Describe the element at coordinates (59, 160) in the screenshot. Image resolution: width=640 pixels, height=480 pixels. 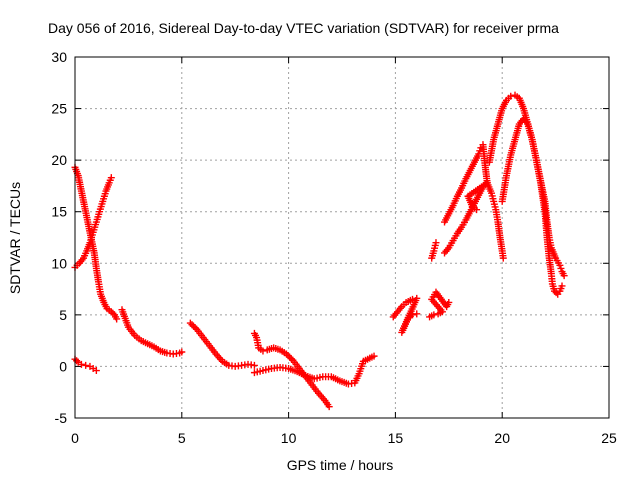
I see `y-tick-label: 20` at that location.